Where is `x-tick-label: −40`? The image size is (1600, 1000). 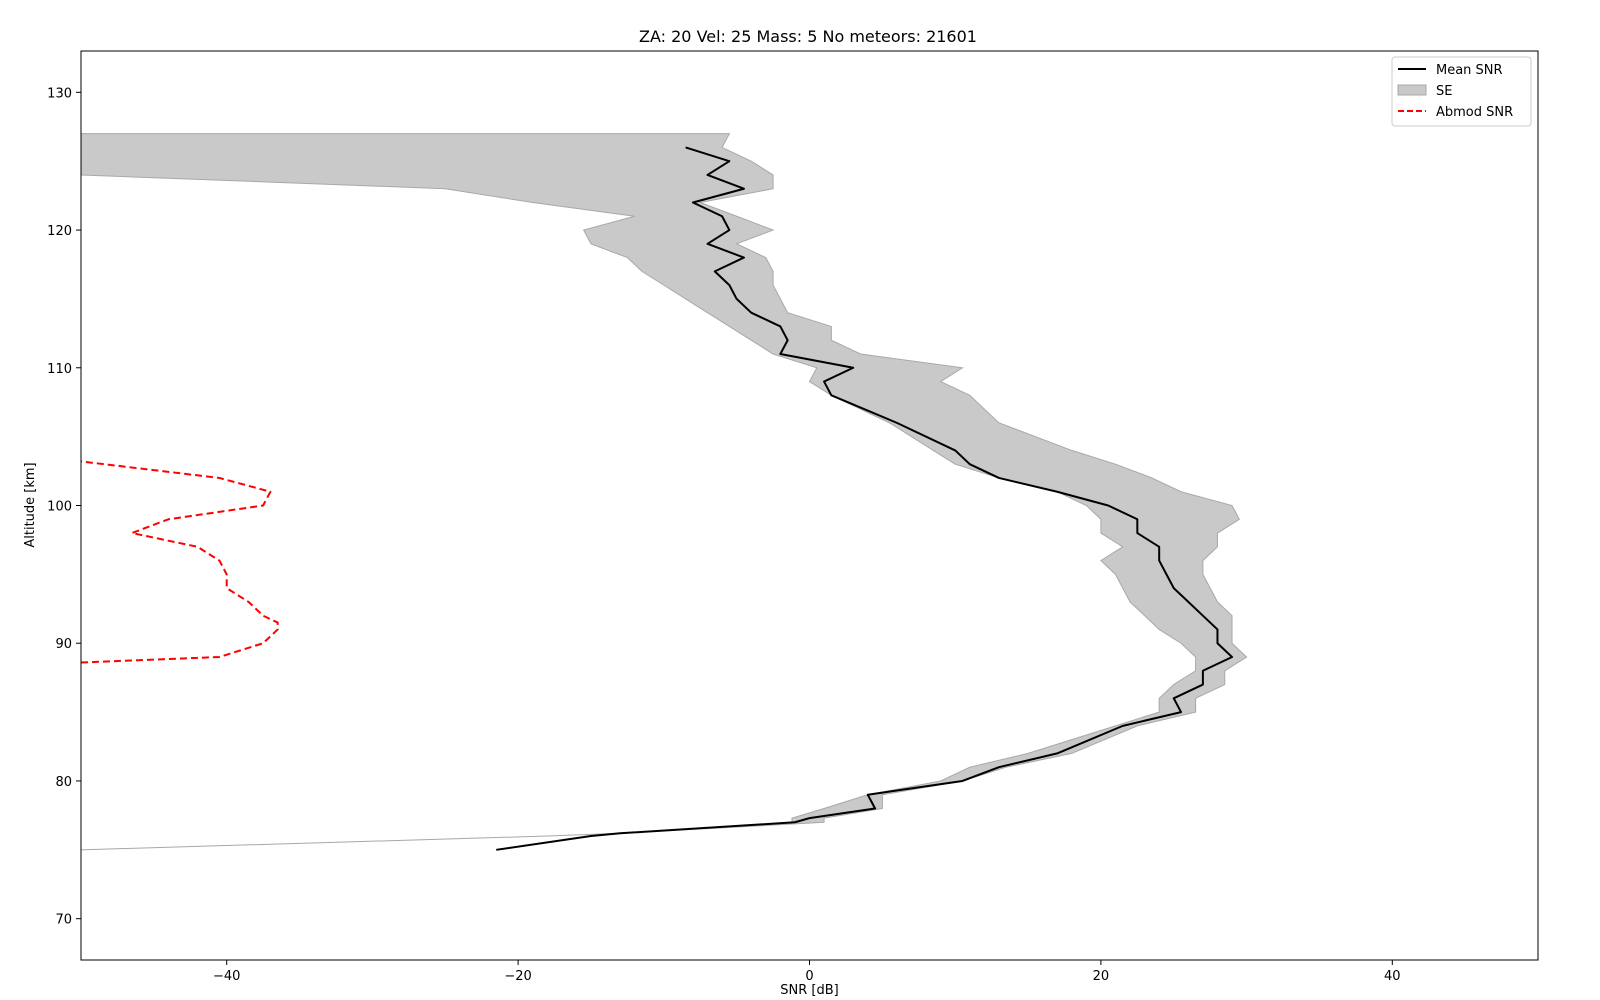
x-tick-label: −40 is located at coordinates (226, 976).